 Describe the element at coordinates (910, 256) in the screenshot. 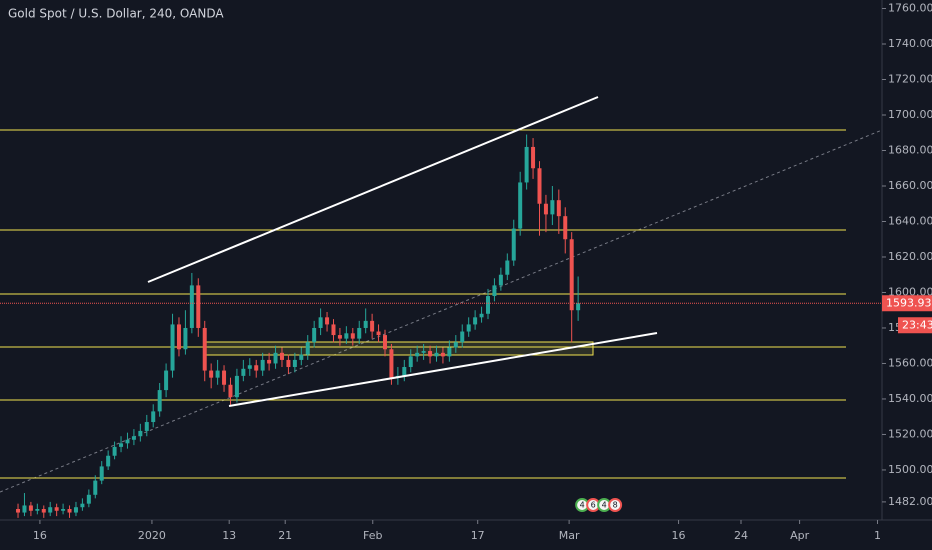

I see `y-tick-label: 1620.000` at that location.